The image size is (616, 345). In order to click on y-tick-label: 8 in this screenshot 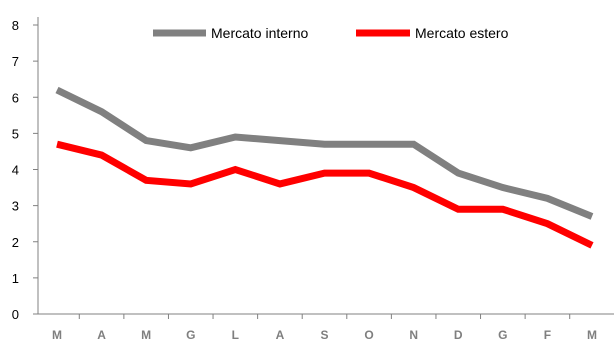, I will do `click(15, 25)`.